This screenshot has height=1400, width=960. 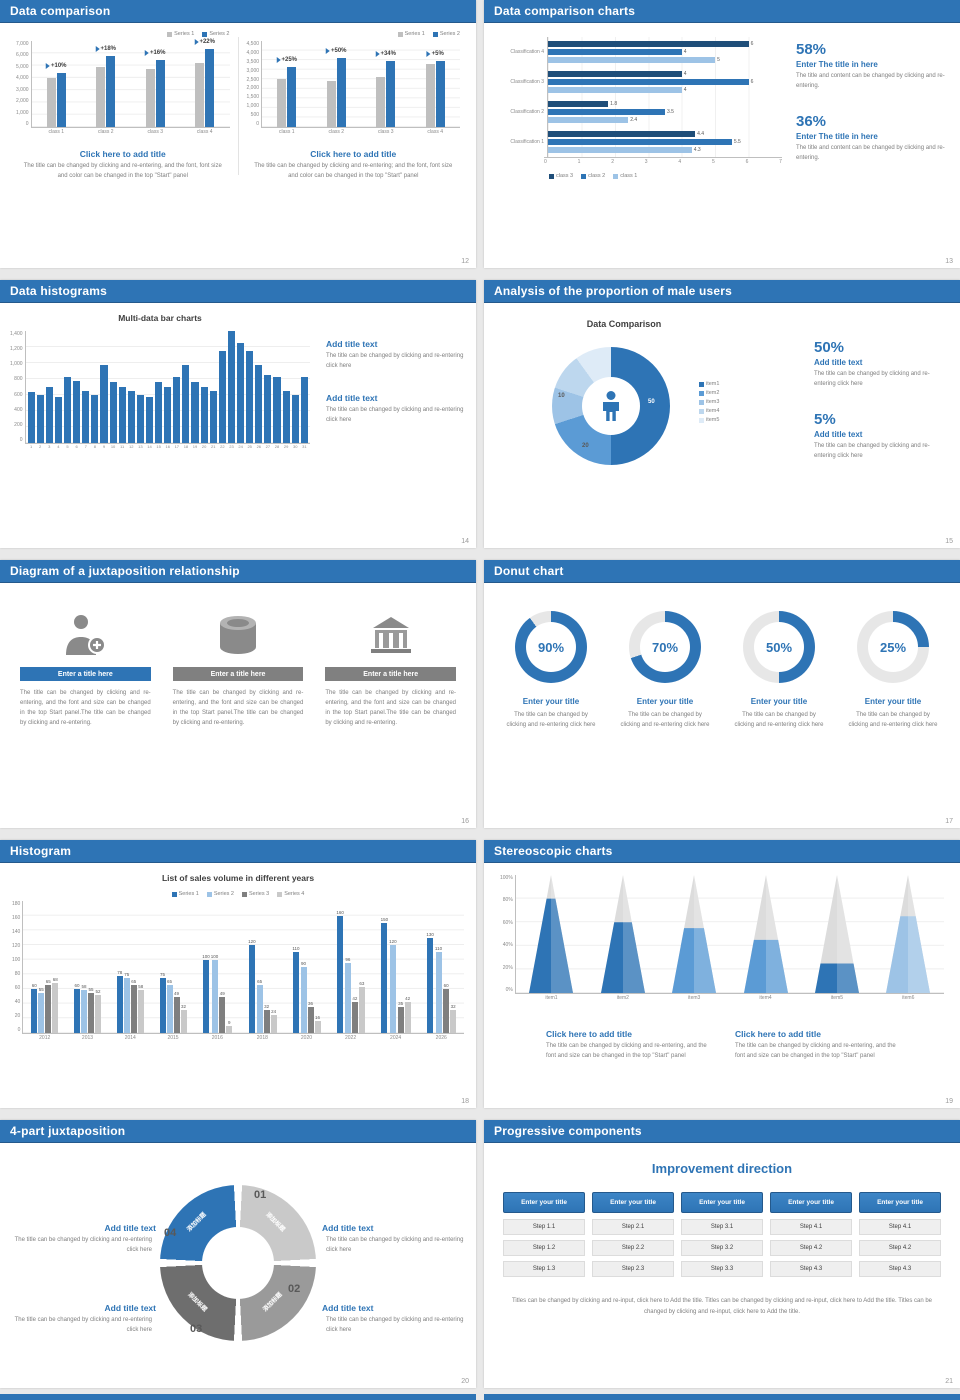 I want to click on value-label: 16, so click(x=318, y=1018).